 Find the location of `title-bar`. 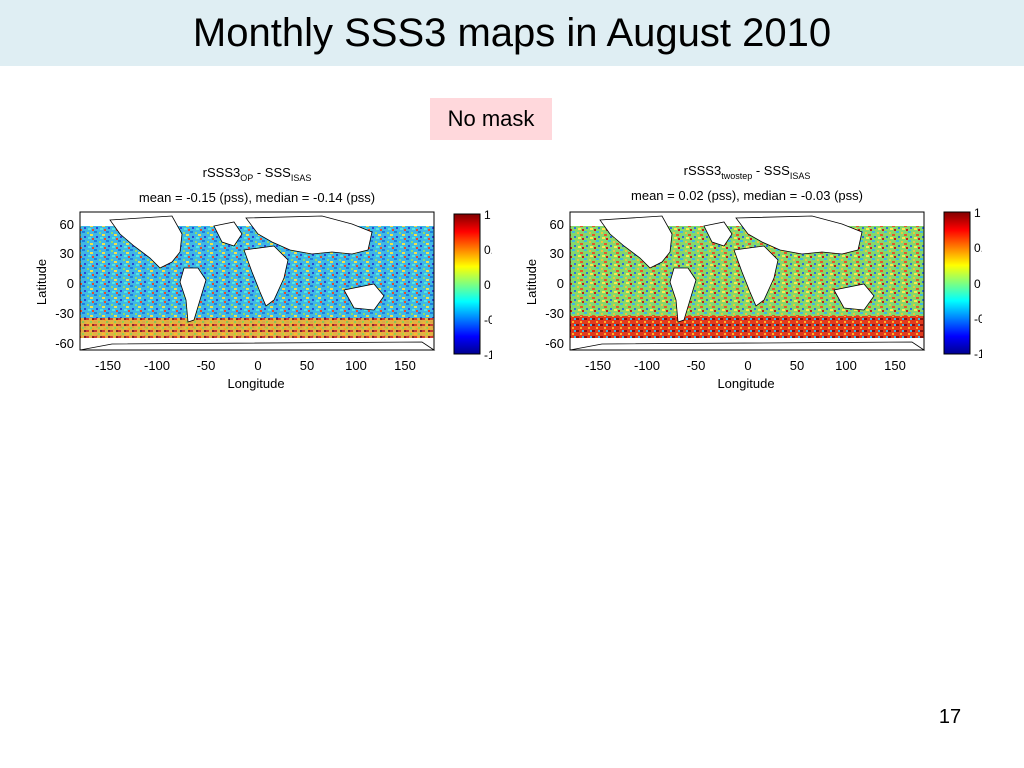

title-bar is located at coordinates (512, 33).